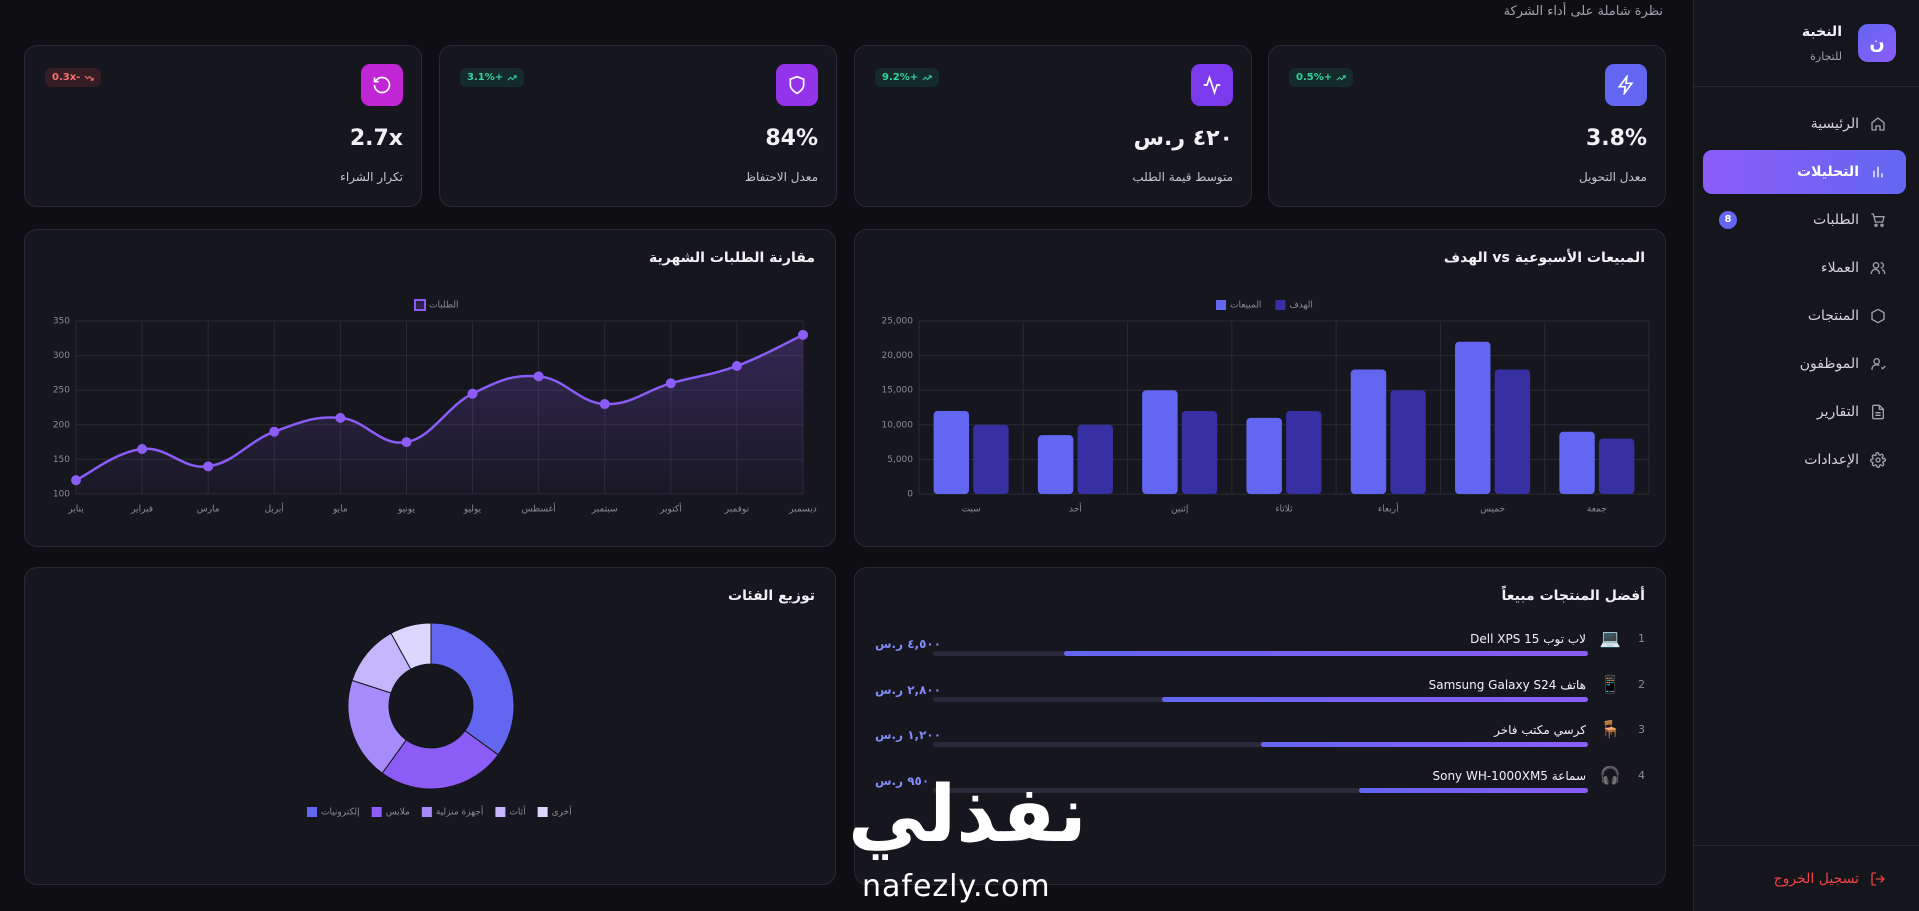 Image resolution: width=1919 pixels, height=911 pixels. I want to click on product-price: ٤,٥٠٠ ر.س, so click(908, 644).